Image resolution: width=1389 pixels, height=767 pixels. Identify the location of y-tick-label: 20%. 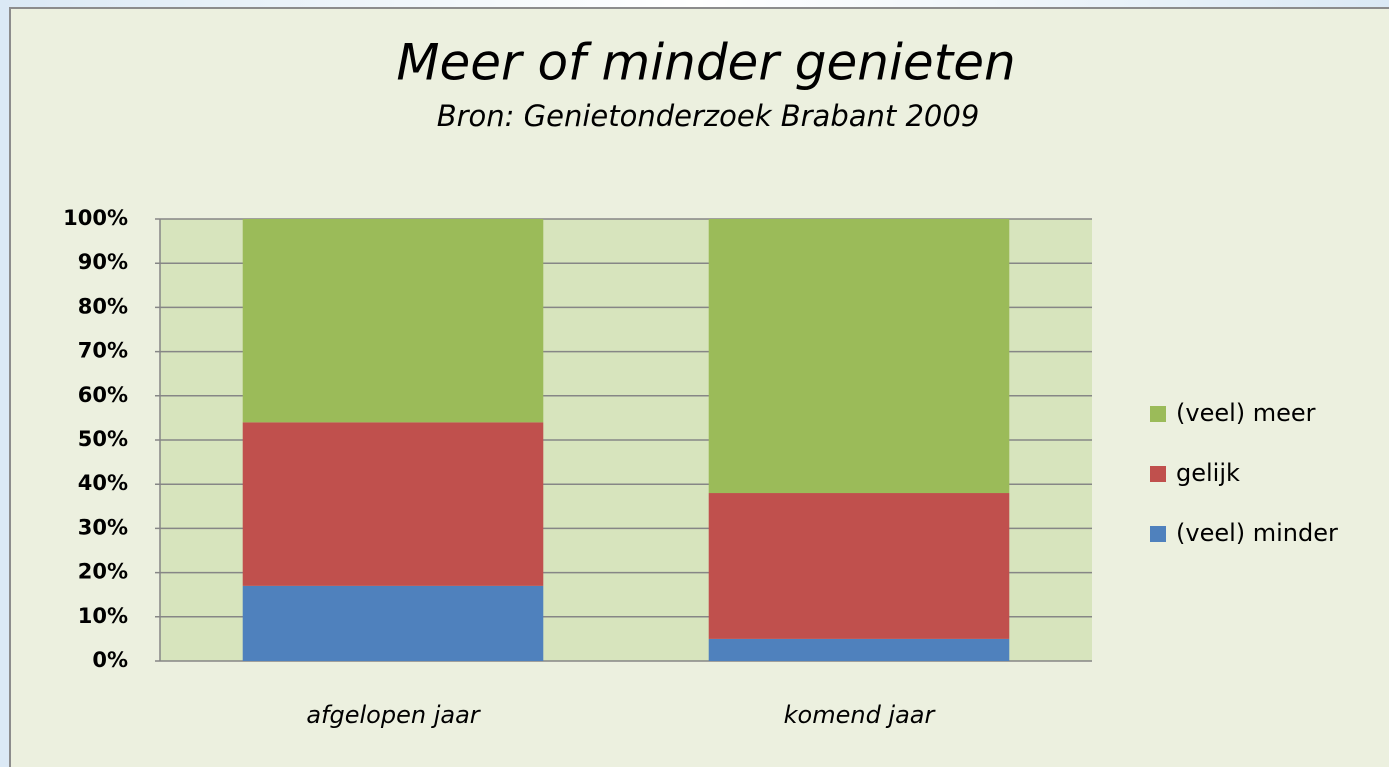
(103, 572).